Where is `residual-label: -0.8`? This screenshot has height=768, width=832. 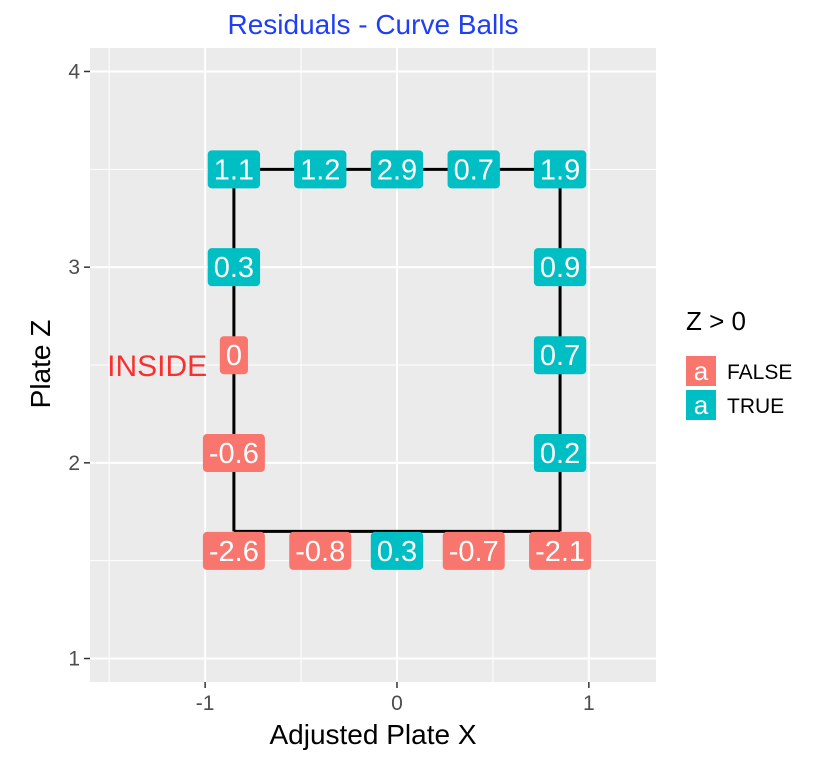
residual-label: -0.8 is located at coordinates (320, 550).